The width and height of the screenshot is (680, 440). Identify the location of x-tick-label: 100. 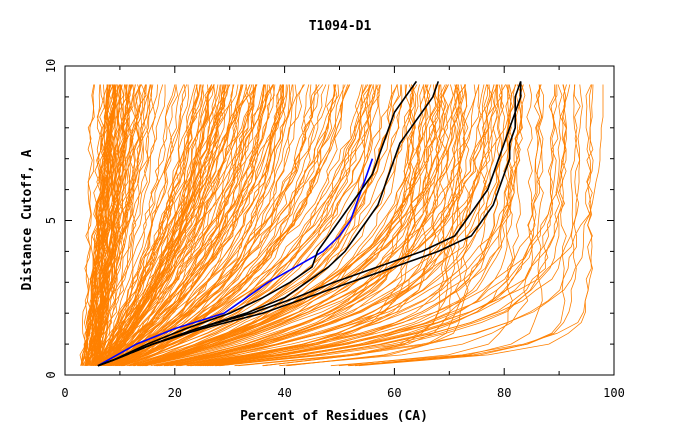
(614, 393).